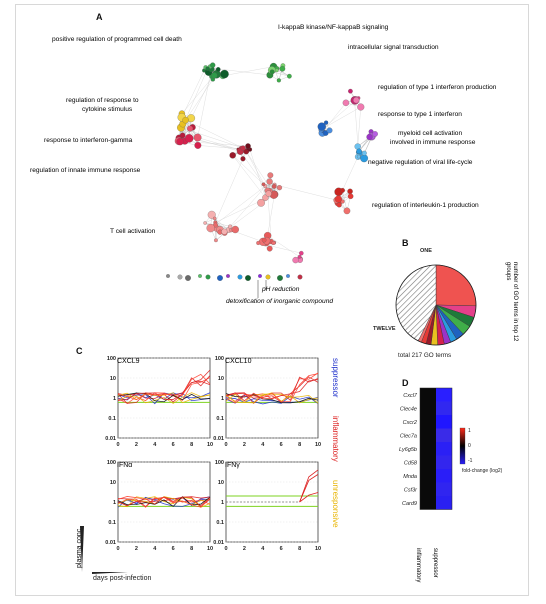 Image resolution: width=546 pixels, height=604 pixels. Describe the element at coordinates (411, 463) in the screenshot. I see `heatmap-row-label: Cd58` at that location.